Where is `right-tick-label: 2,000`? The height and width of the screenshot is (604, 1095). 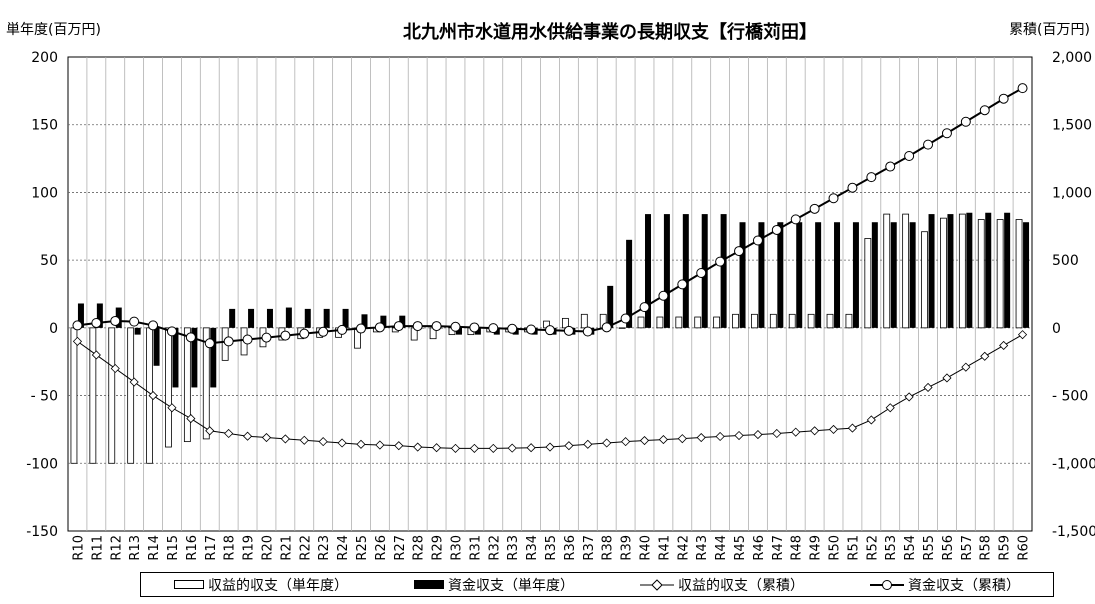 right-tick-label: 2,000 is located at coordinates (1072, 58).